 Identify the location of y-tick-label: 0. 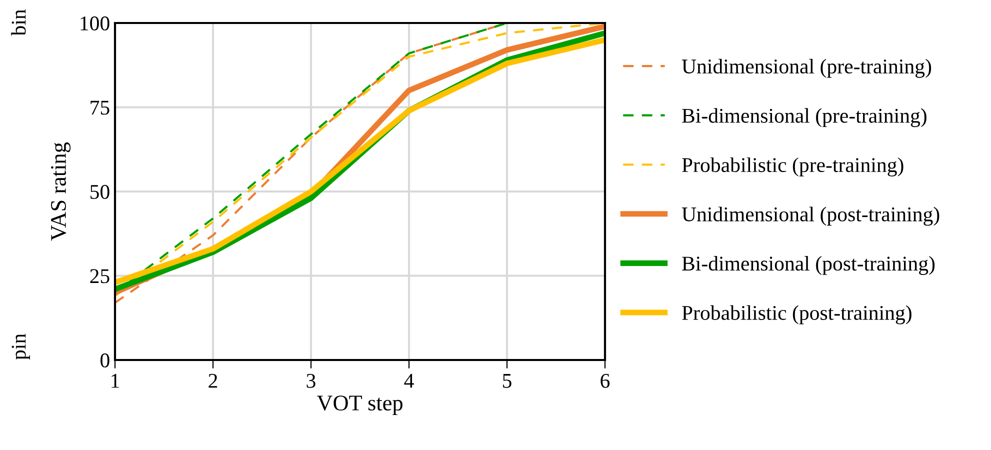
(105, 360).